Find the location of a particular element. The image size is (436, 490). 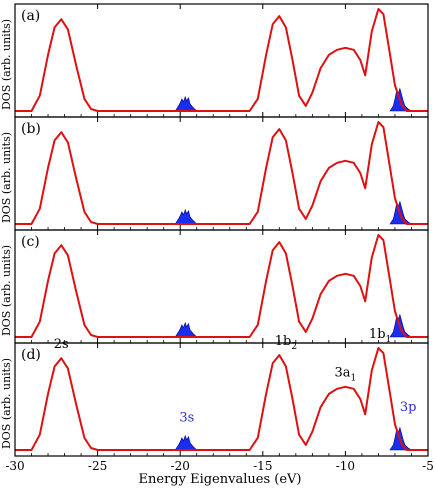

peak-label: 1b2 is located at coordinates (286, 343).